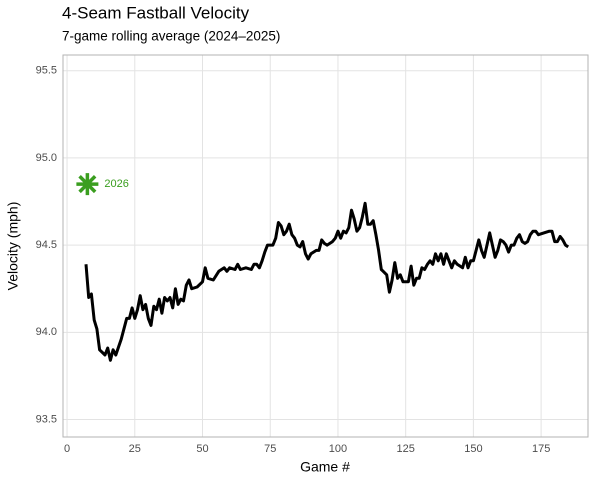  I want to click on x-tick-label: 0, so click(67, 449).